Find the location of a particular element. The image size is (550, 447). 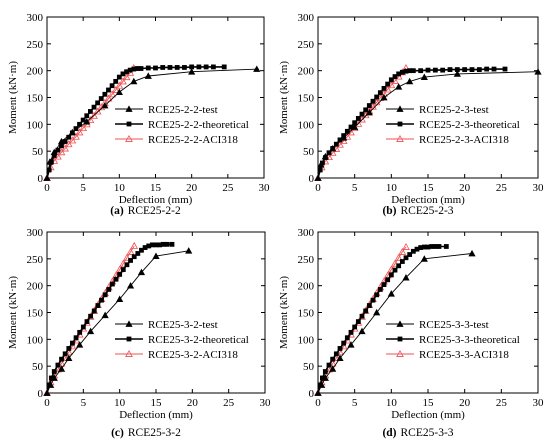

series-aci is located at coordinates (90, 122).